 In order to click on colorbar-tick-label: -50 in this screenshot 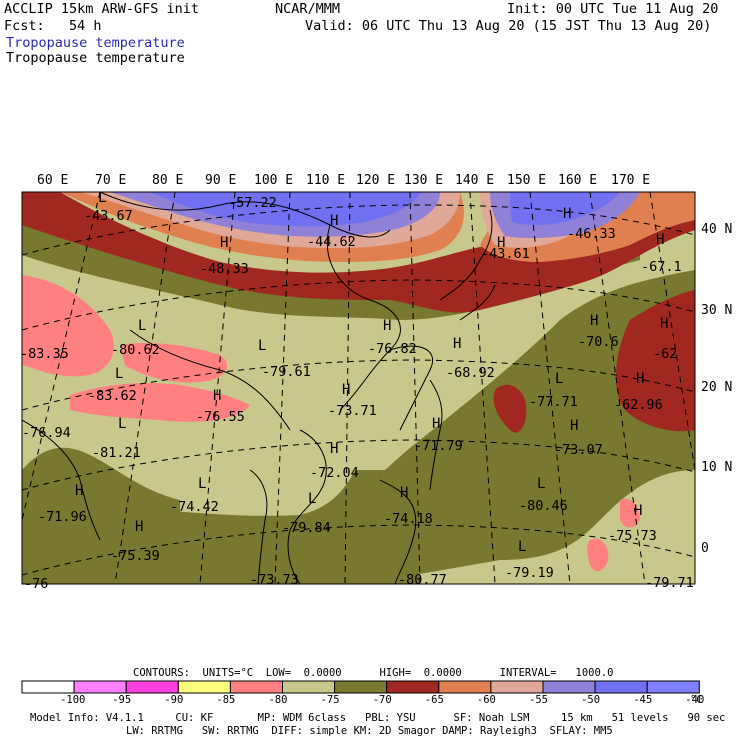, I will do `click(591, 700)`.